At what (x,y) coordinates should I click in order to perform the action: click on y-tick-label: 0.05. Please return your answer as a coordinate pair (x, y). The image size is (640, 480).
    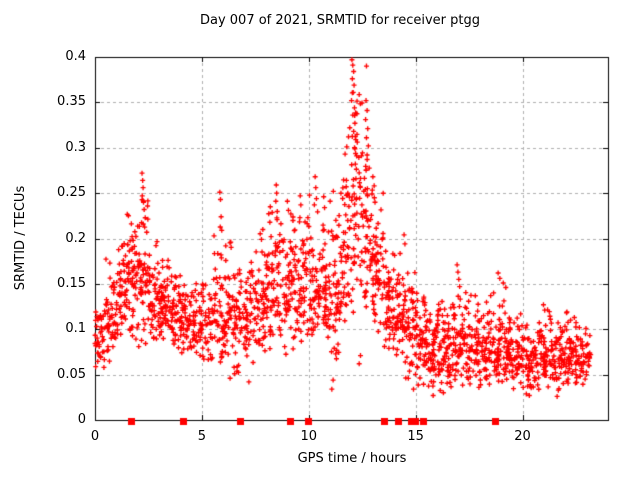
    Looking at the image, I should click on (71, 374).